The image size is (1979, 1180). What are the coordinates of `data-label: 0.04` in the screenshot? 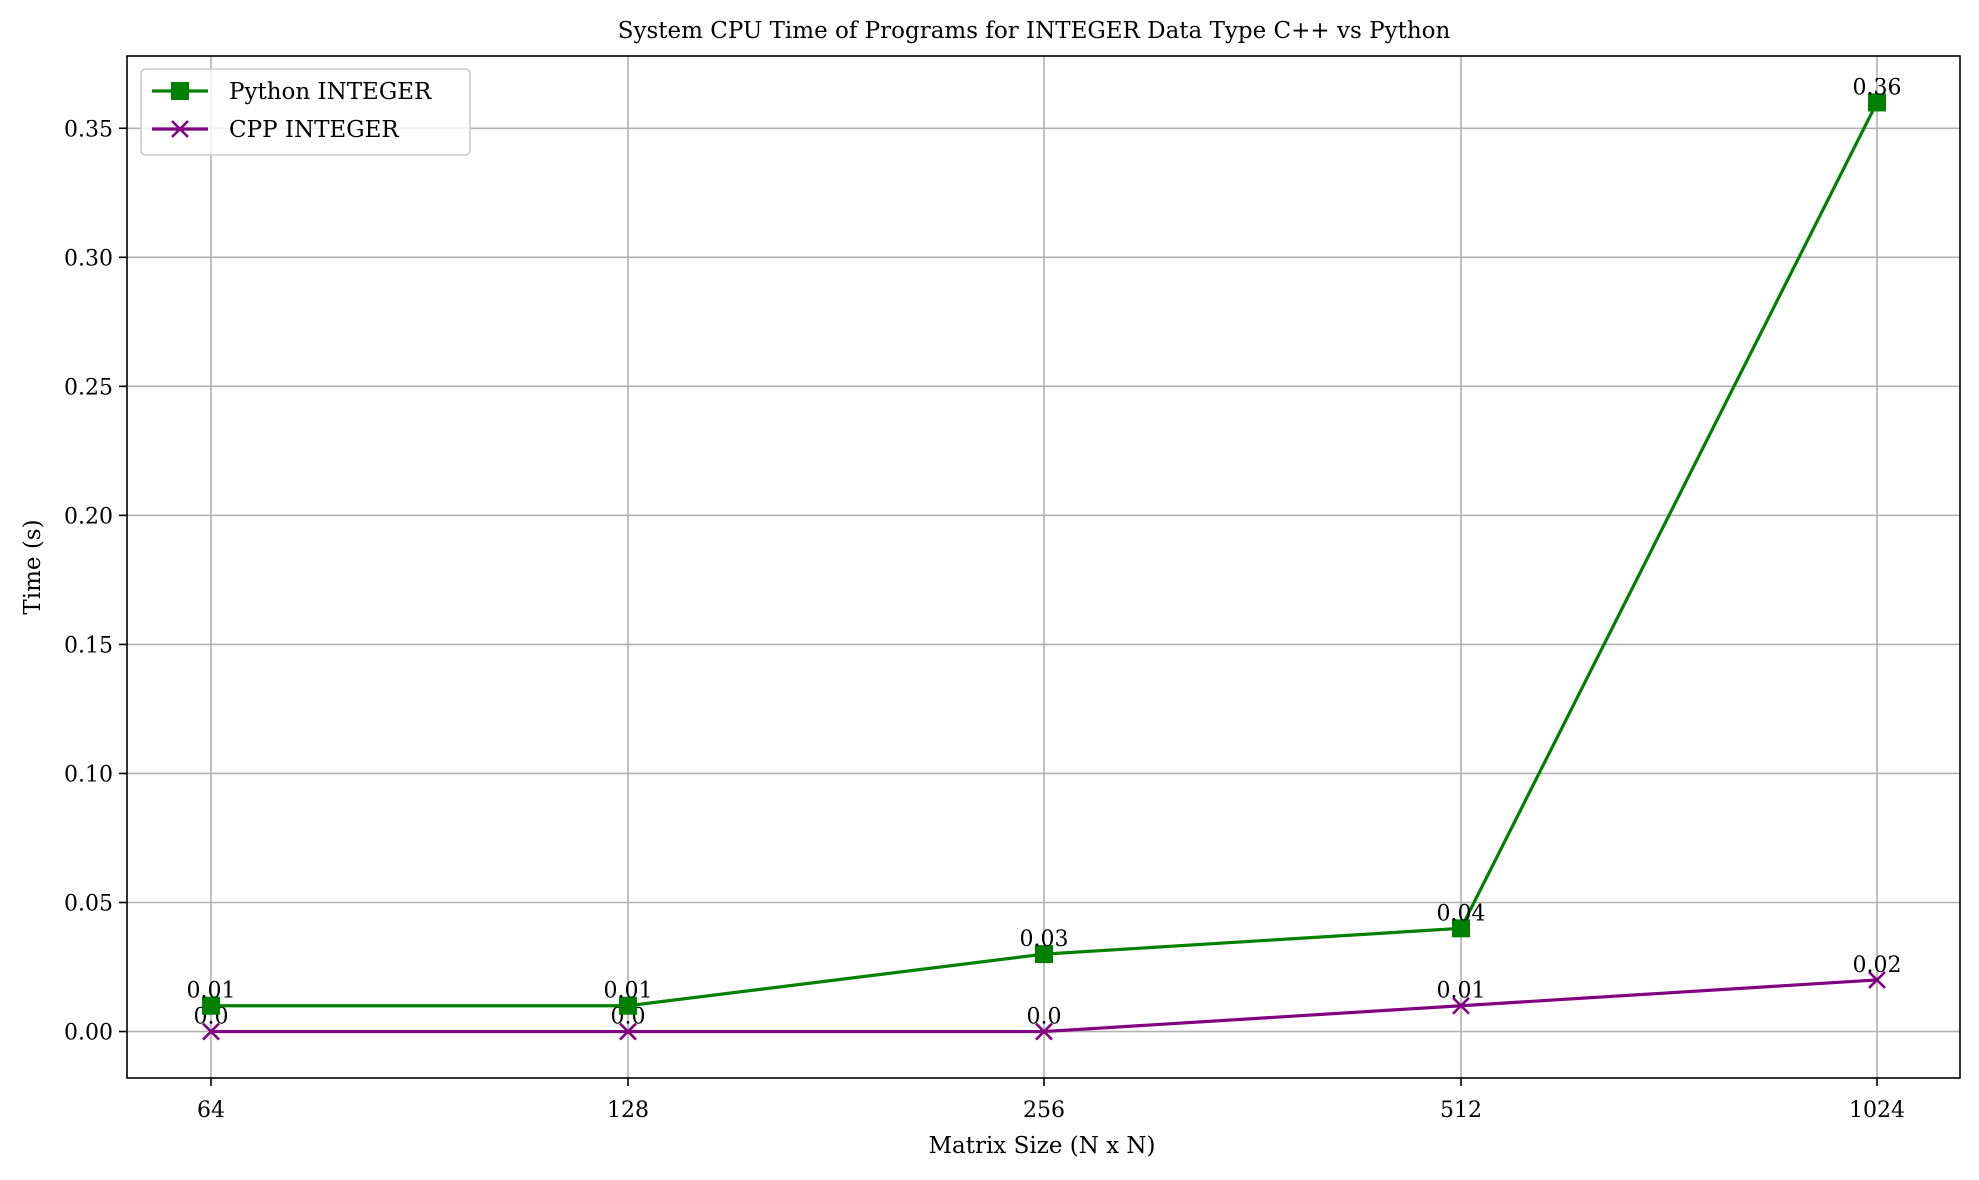 It's located at (1461, 913).